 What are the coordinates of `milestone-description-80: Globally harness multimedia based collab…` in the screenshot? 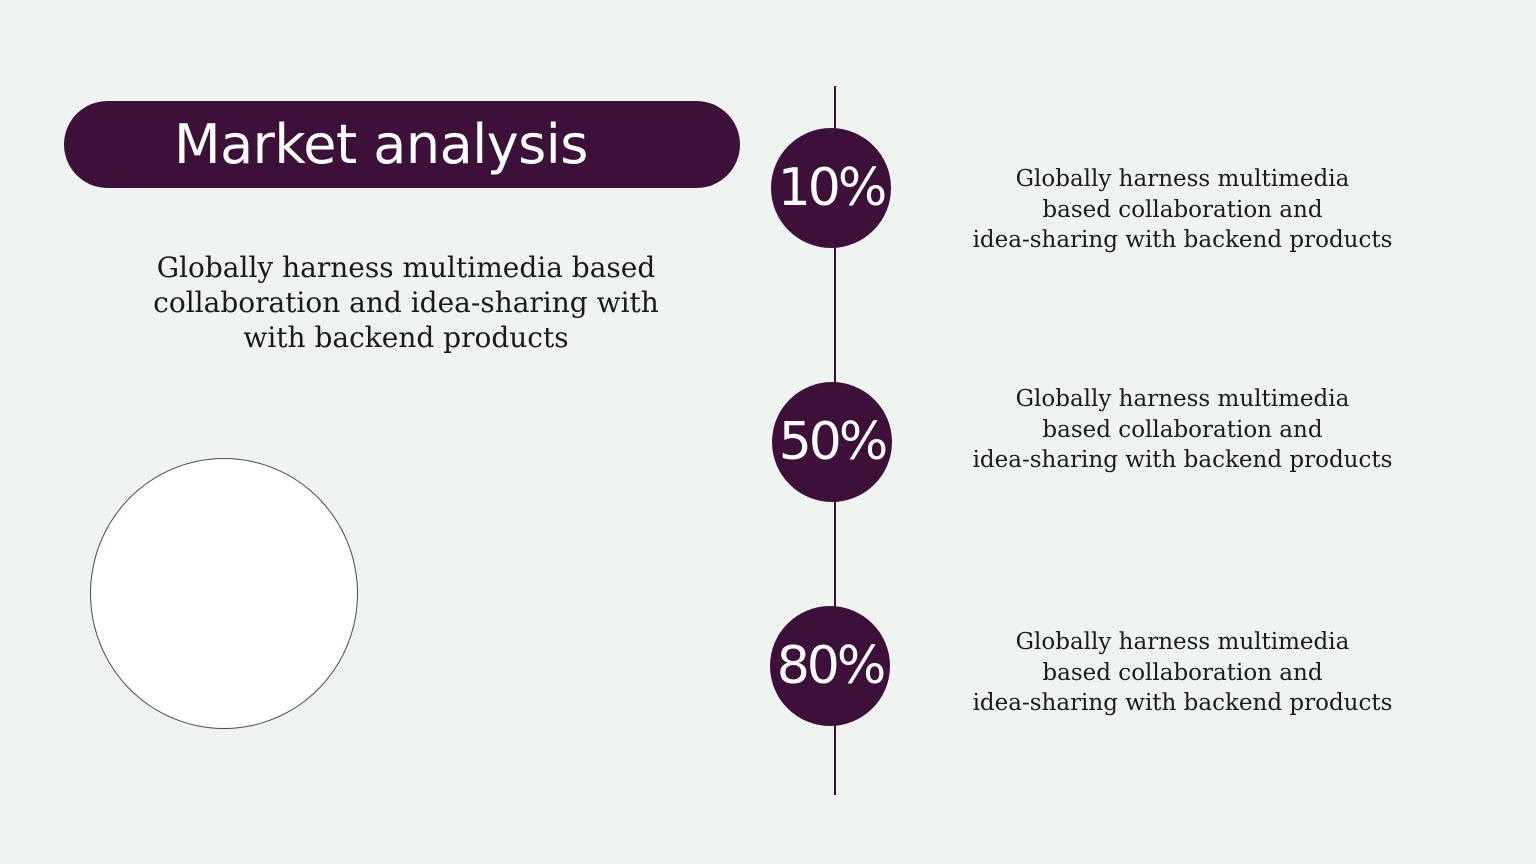 It's located at (1182, 673).